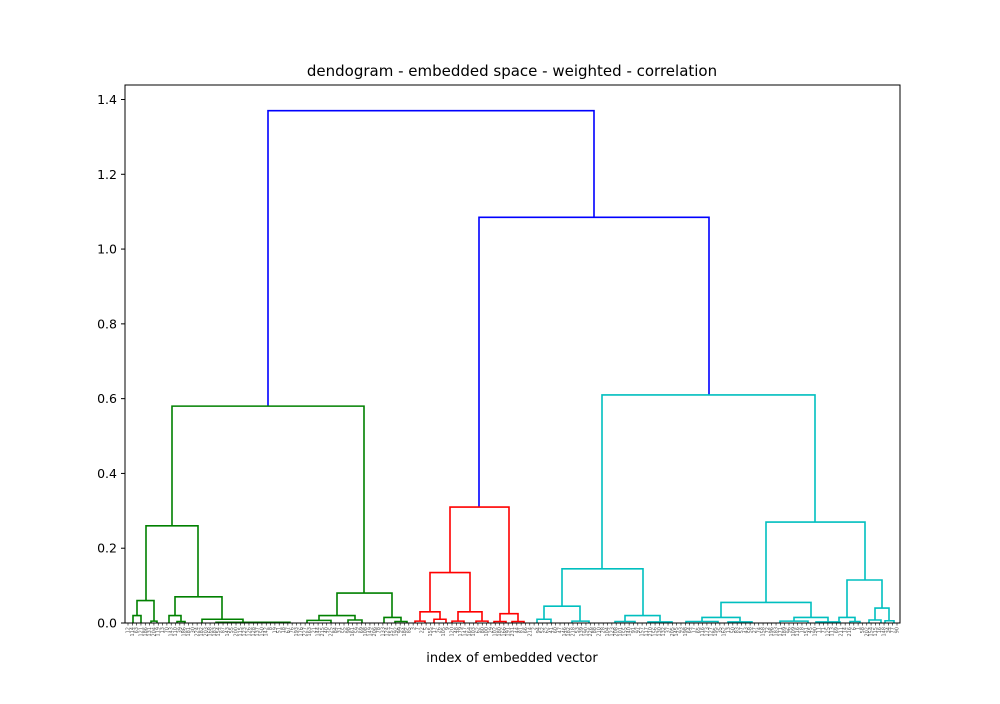 This screenshot has height=704, width=1000. What do you see at coordinates (828, 632) in the screenshot?
I see `leaf-label: 125` at bounding box center [828, 632].